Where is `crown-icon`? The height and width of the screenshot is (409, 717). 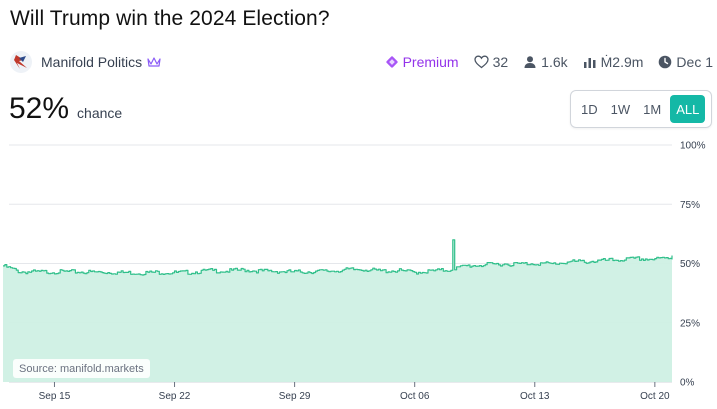 crown-icon is located at coordinates (154, 62).